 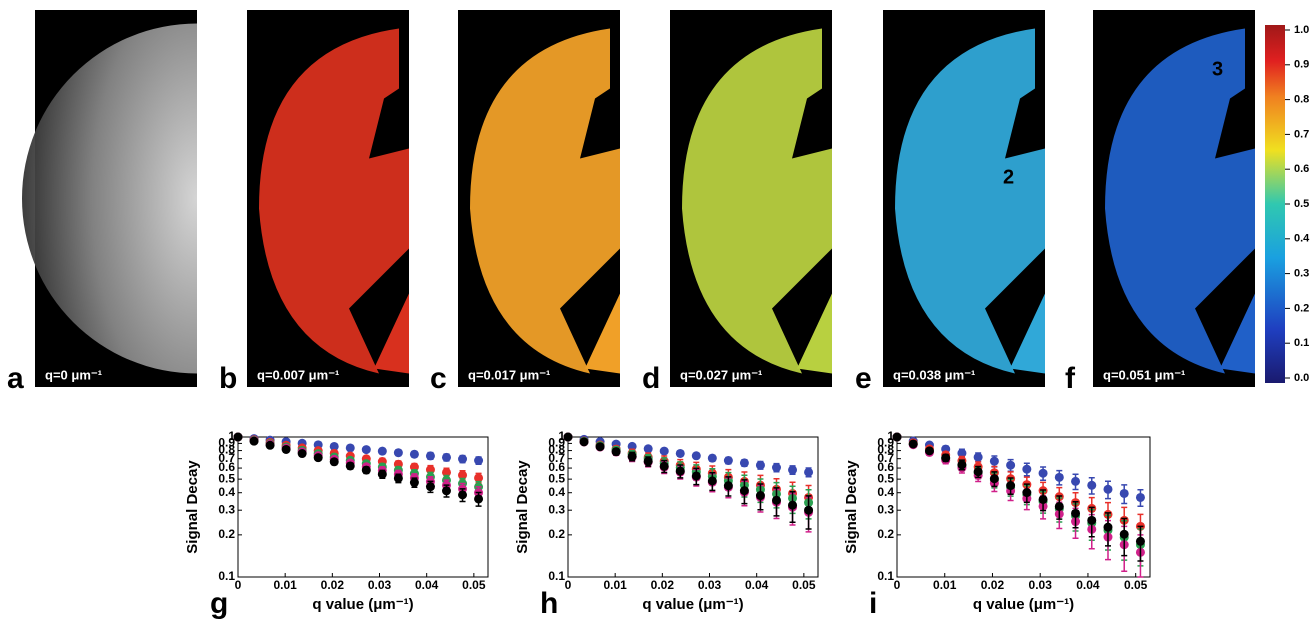 What do you see at coordinates (549, 603) in the screenshot?
I see `panel-letter: h` at bounding box center [549, 603].